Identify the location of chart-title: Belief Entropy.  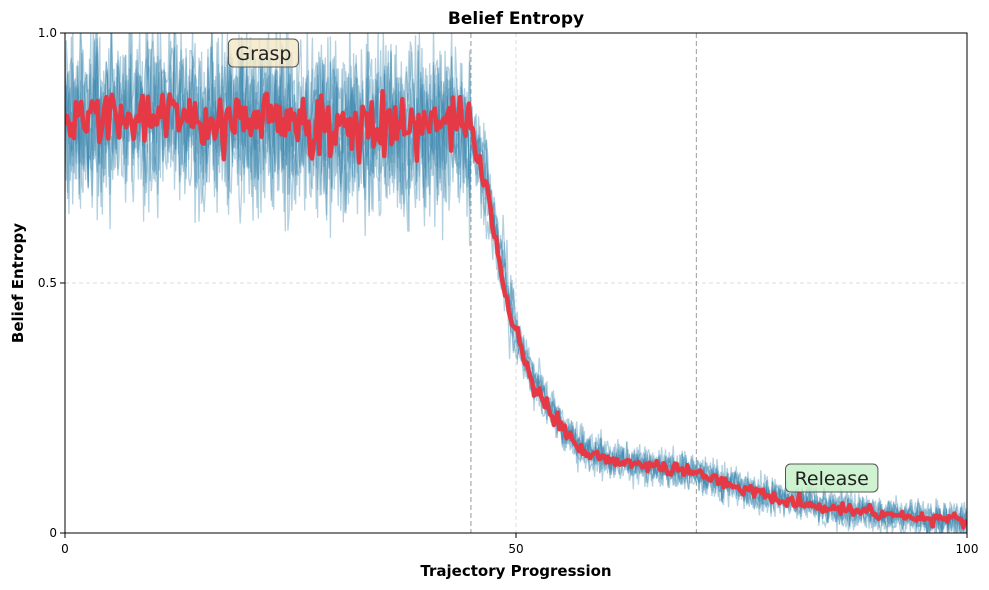
(516, 19).